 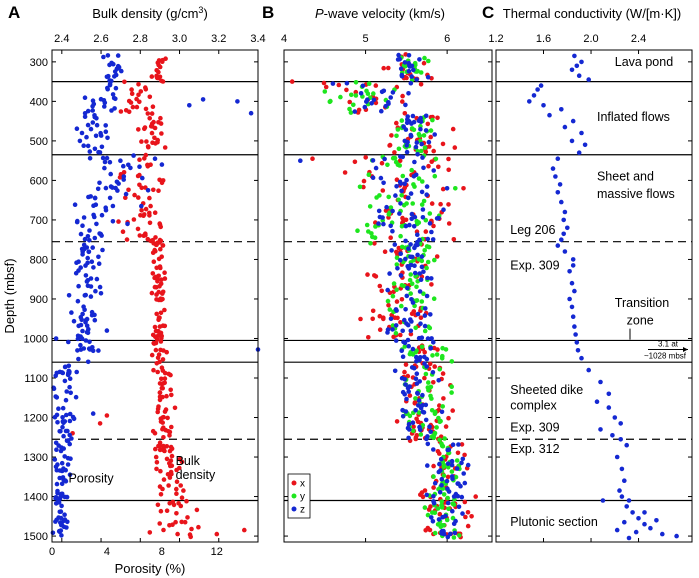 I want to click on bottom-tick-label: 12, so click(x=217, y=552).